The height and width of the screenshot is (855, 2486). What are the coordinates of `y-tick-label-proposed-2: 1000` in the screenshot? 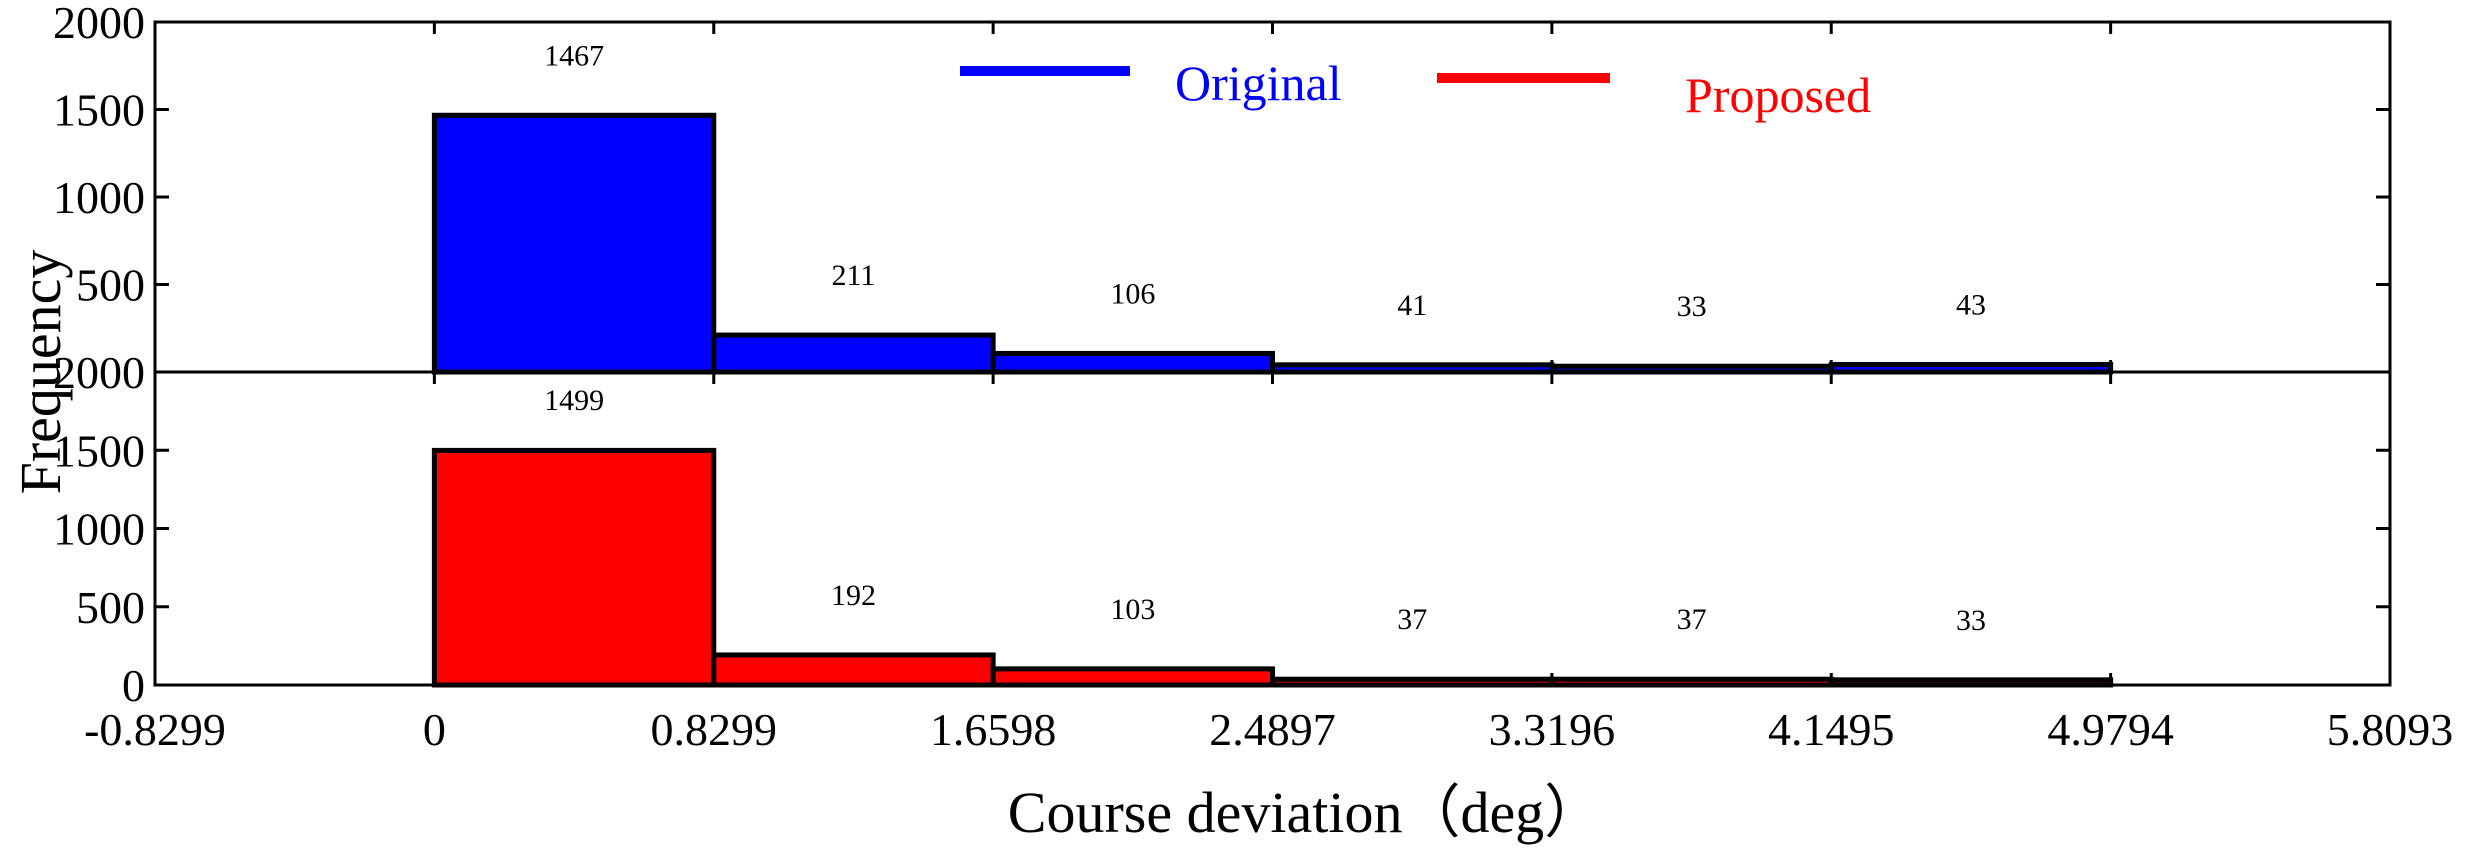 It's located at (99, 529).